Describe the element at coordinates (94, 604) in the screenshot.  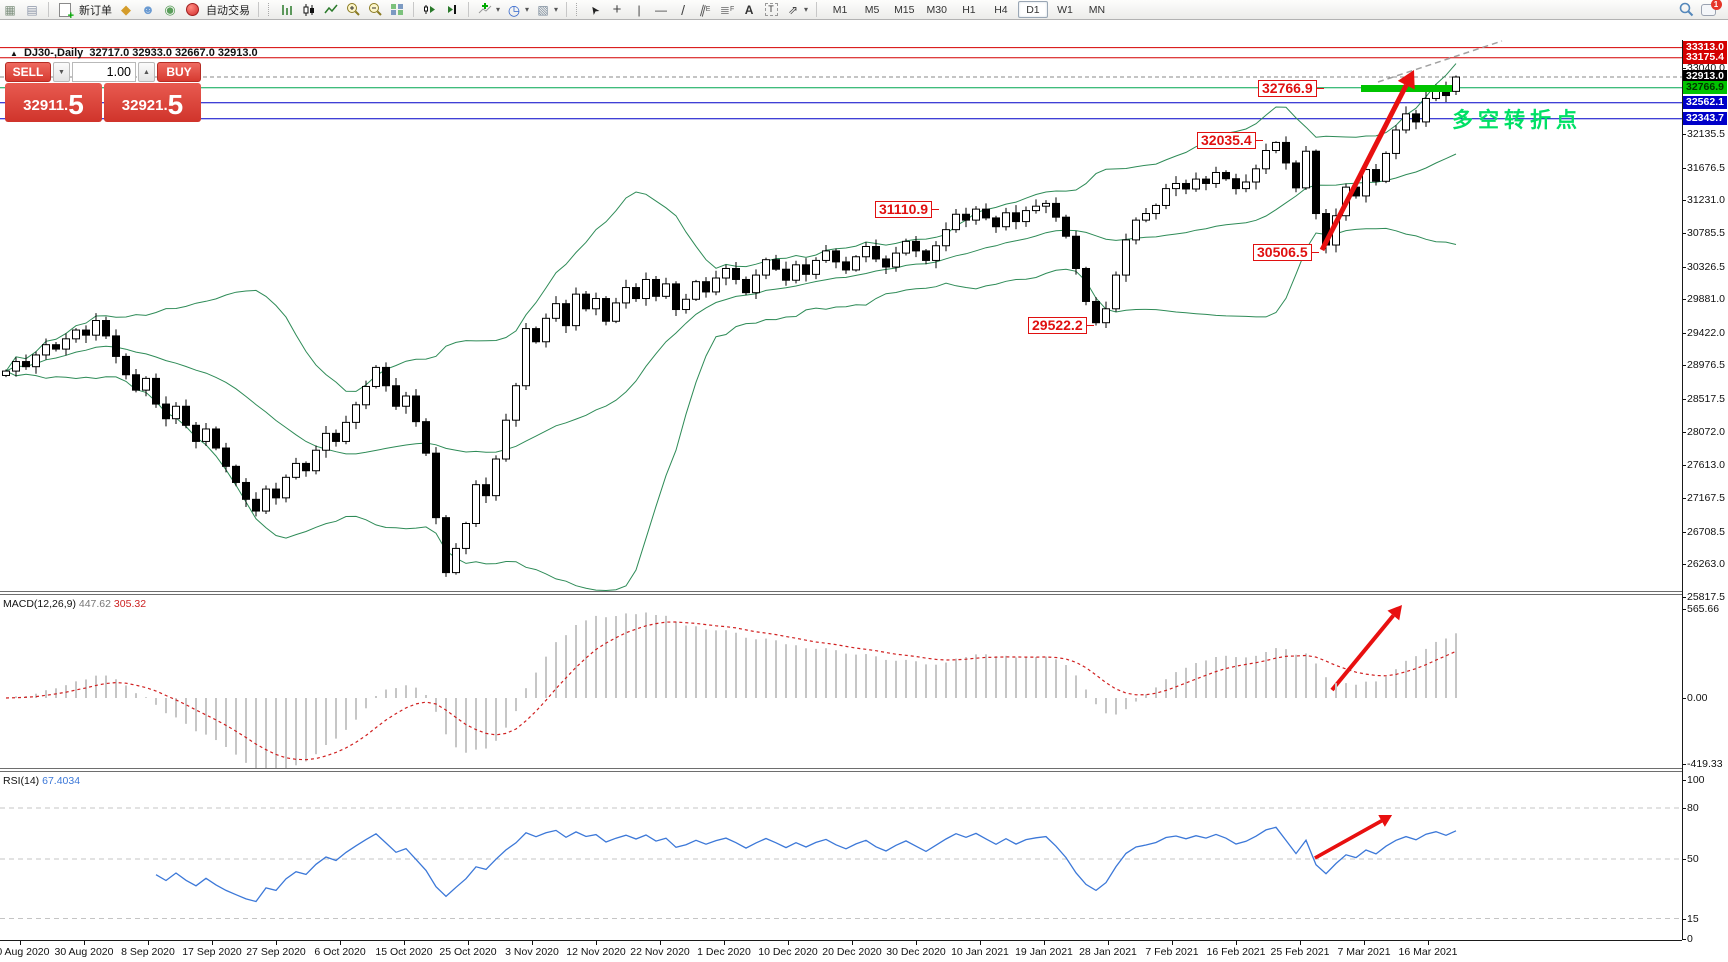
I see `macd-main-value: 447.62` at that location.